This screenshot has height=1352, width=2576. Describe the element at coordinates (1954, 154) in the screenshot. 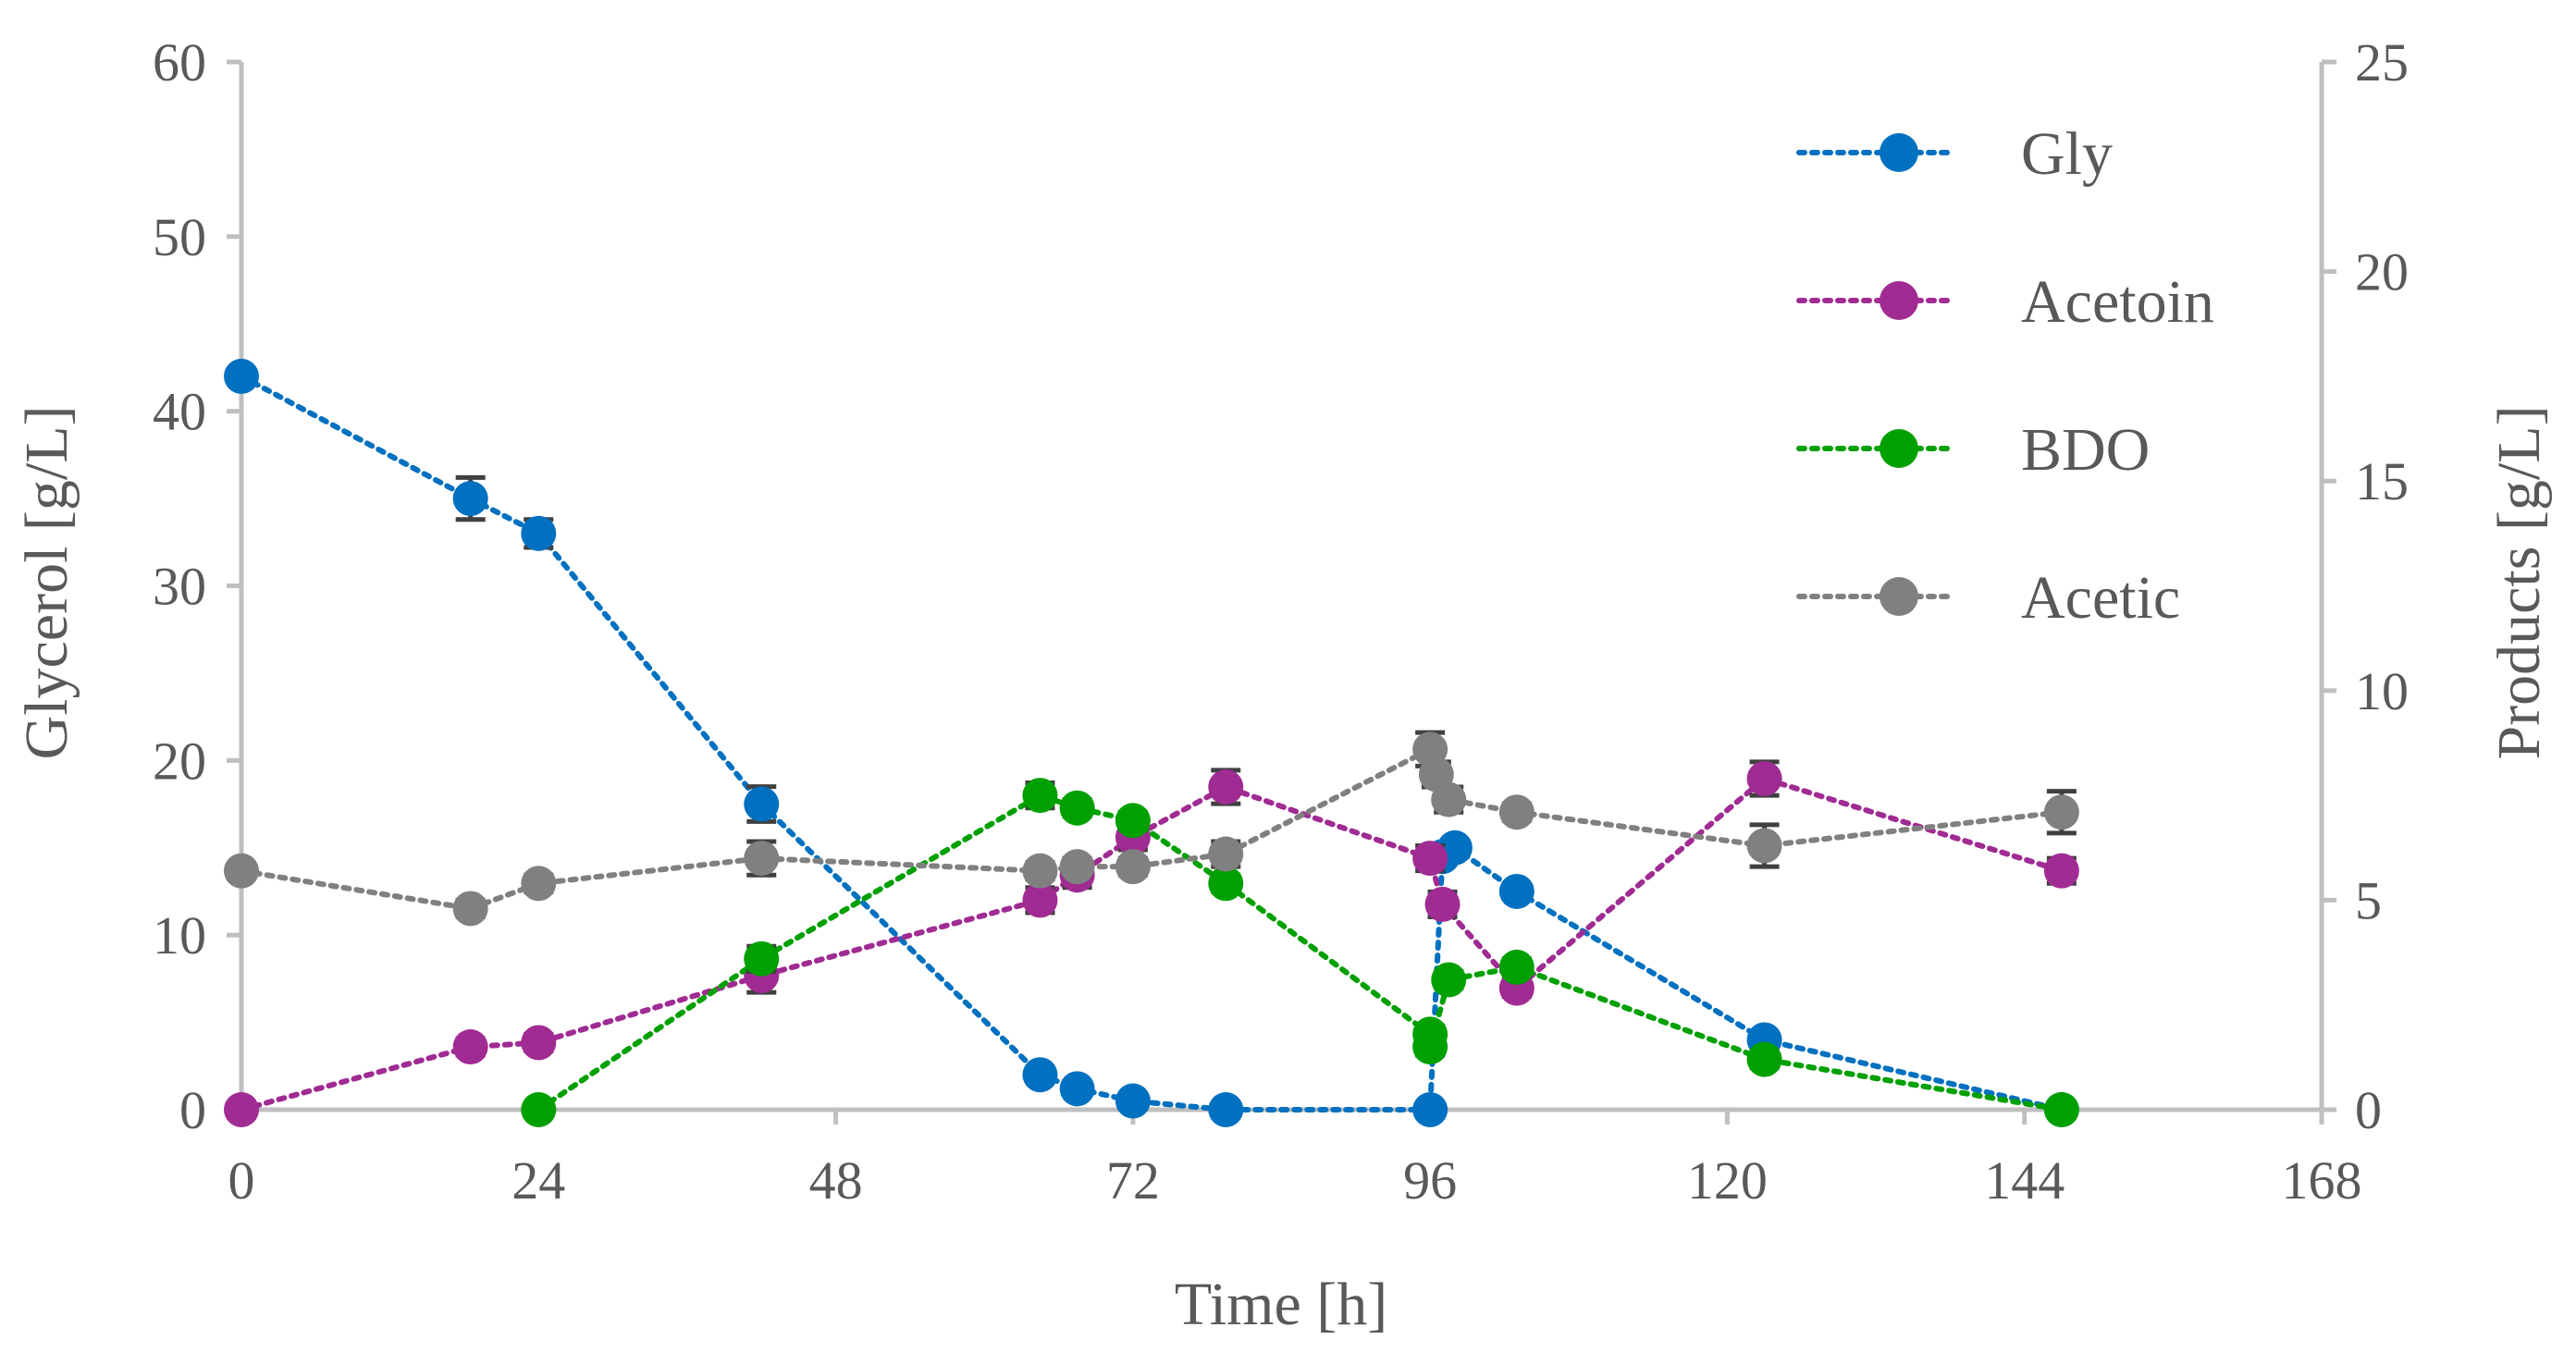

I see `legend-item-gly: Gly` at that location.